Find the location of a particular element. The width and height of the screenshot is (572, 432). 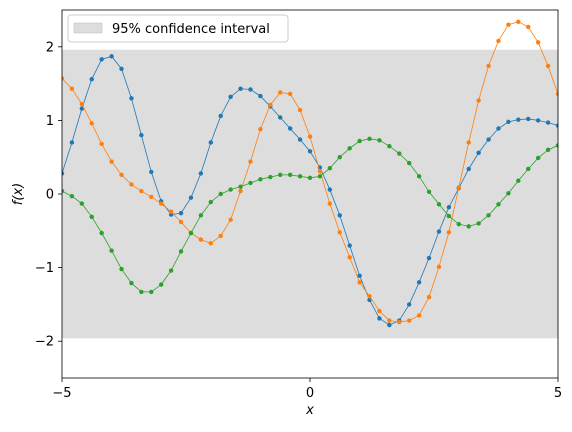

x-tick-label: −5 is located at coordinates (61, 393).